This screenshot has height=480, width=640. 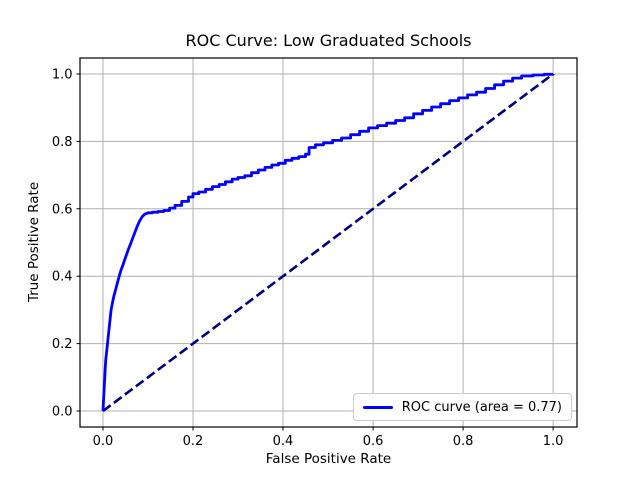 What do you see at coordinates (103, 441) in the screenshot?
I see `x-tick-label: 0.0` at bounding box center [103, 441].